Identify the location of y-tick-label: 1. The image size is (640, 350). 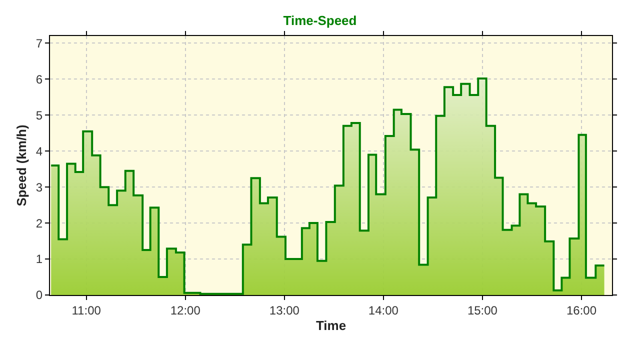
(39, 259).